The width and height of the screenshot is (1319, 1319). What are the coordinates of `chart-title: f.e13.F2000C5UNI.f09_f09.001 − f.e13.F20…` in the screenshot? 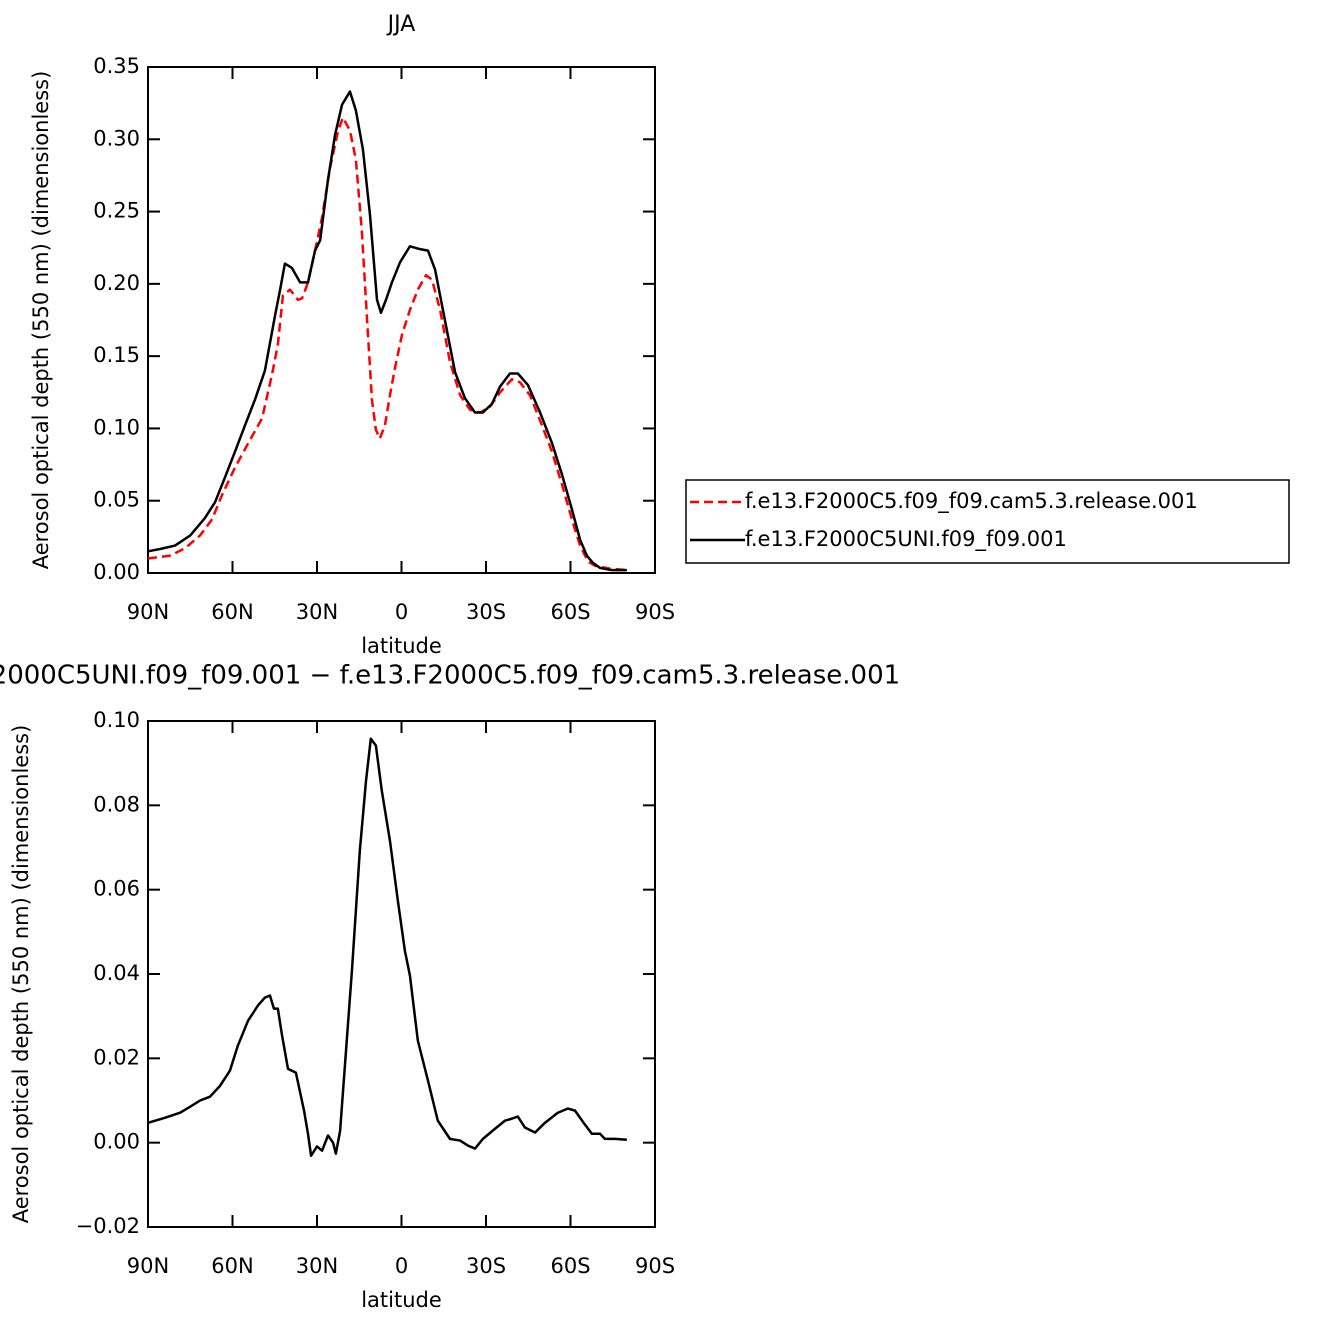 It's located at (450, 676).